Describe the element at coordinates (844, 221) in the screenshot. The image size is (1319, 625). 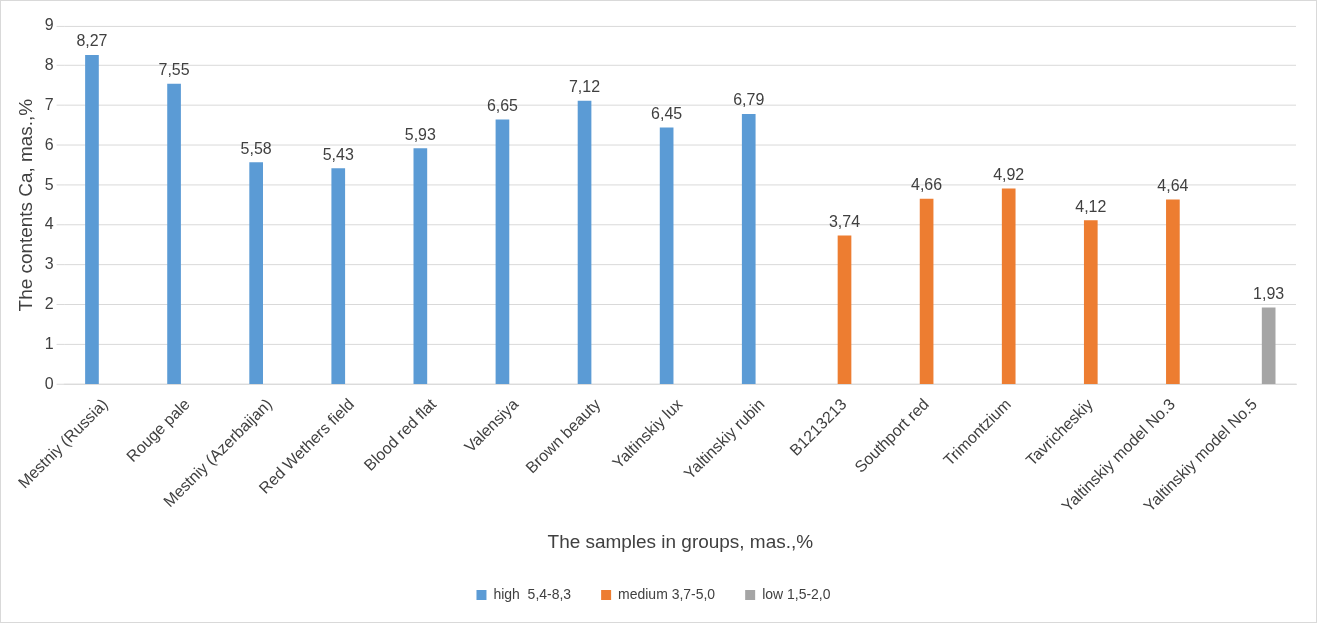
I see `data-label: 3,74` at that location.